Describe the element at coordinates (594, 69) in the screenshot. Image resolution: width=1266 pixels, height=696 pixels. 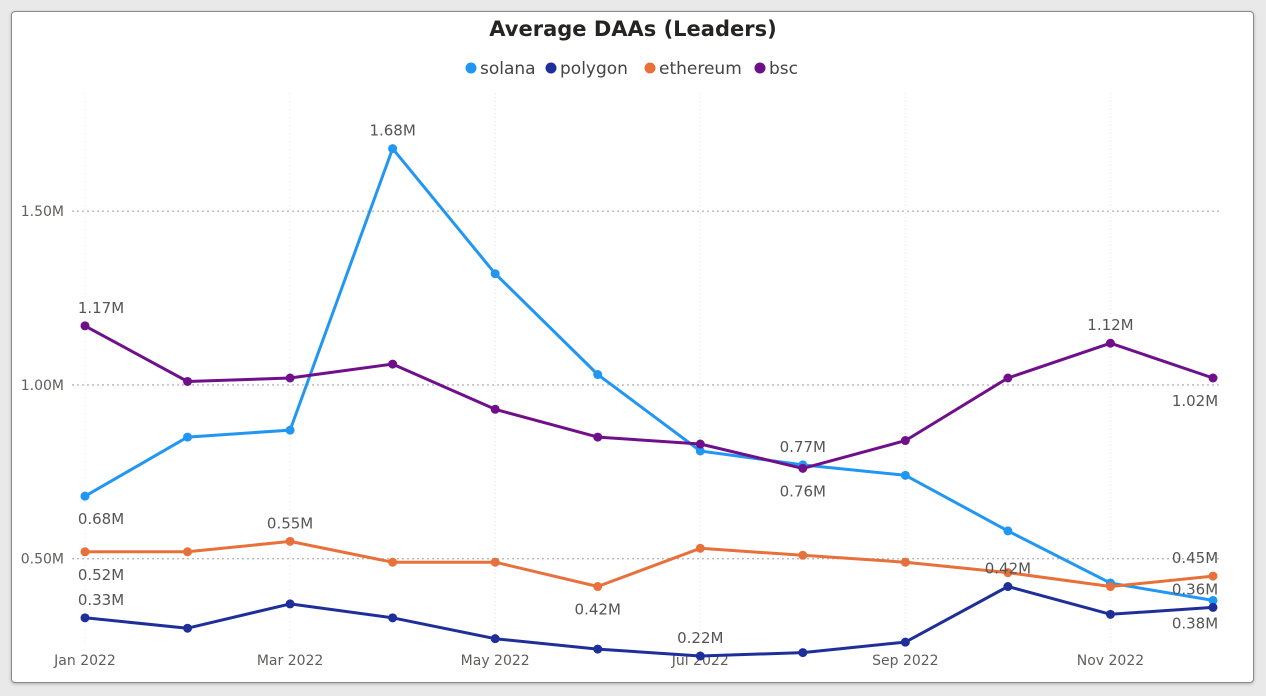
I see `legend-label-polygon: polygon` at that location.